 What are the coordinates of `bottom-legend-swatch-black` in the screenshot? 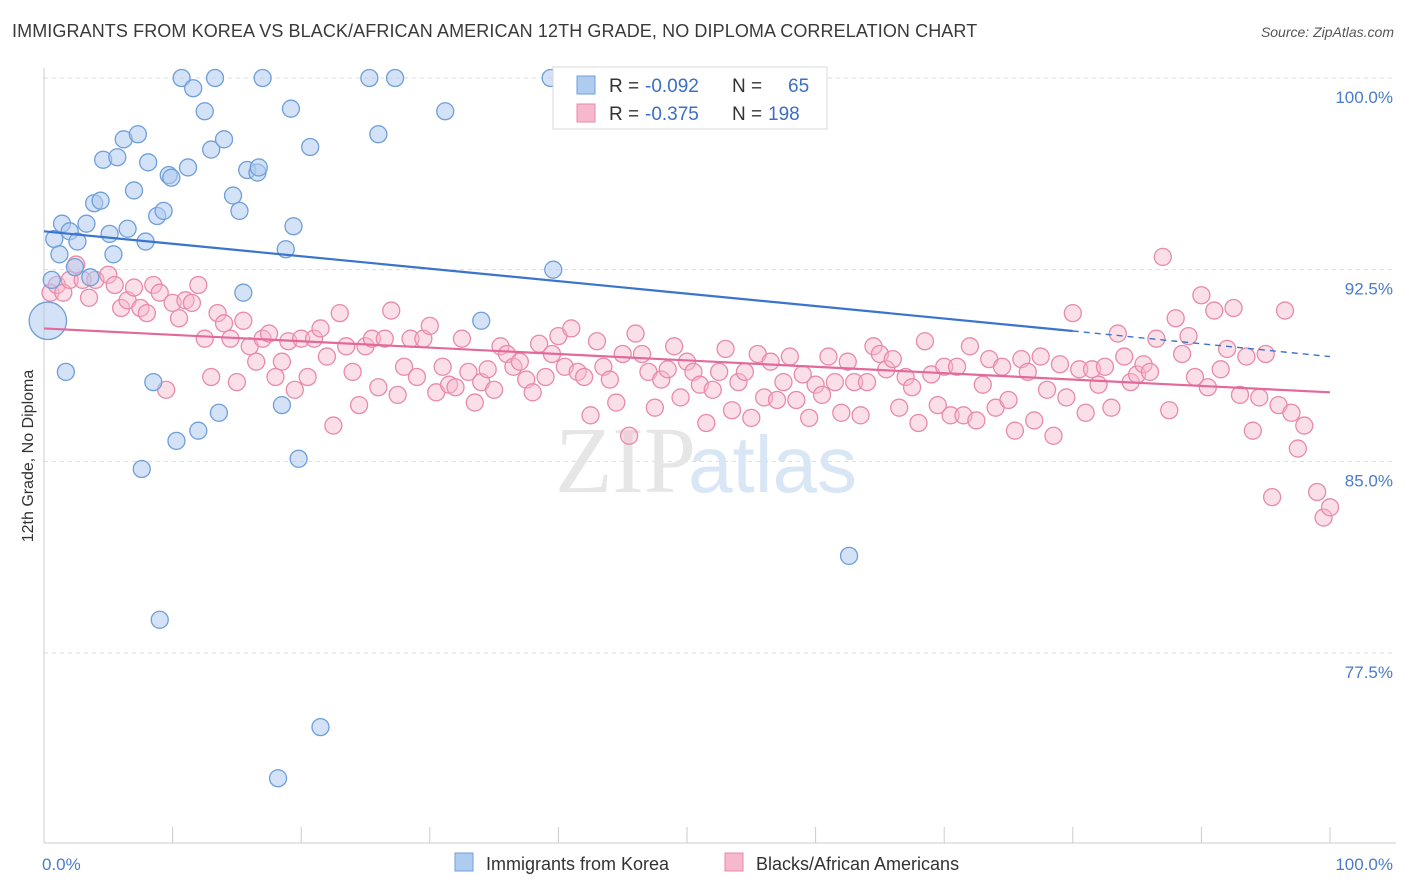 It's located at (734, 862).